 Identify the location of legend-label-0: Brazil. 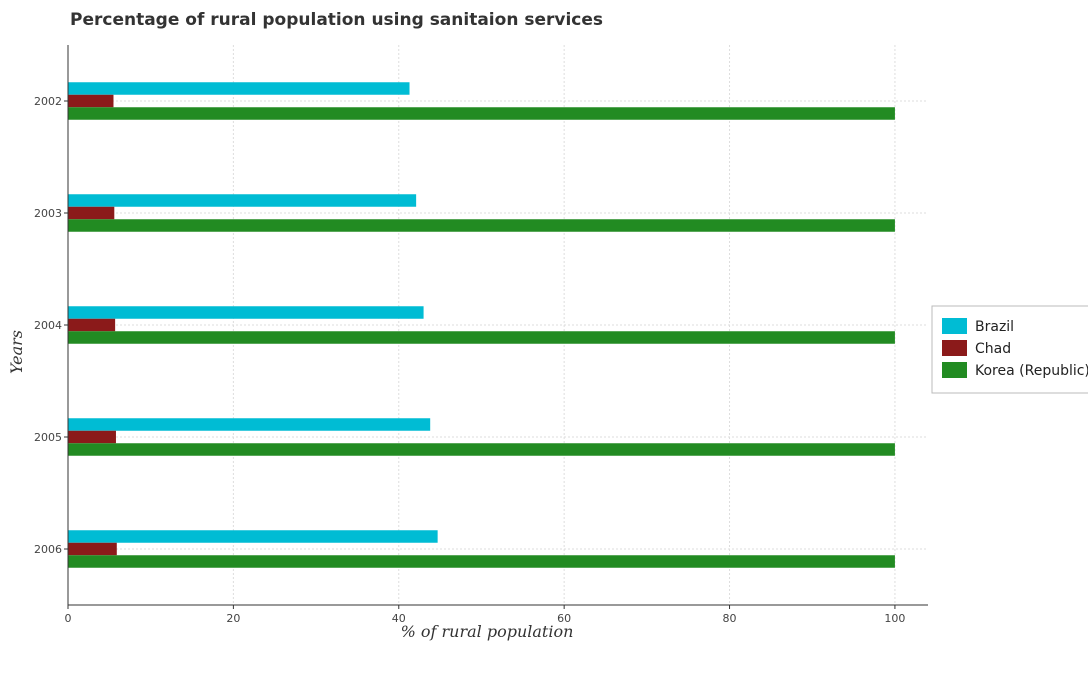
(994, 327).